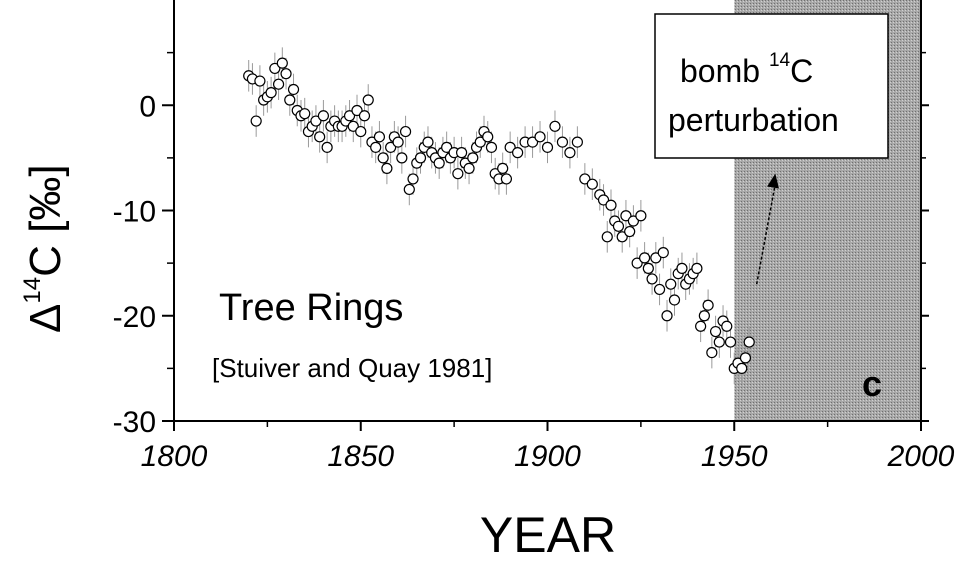 The width and height of the screenshot is (975, 561). What do you see at coordinates (44, 248) in the screenshot?
I see `y-axis-label: Δ14C [‰]` at bounding box center [44, 248].